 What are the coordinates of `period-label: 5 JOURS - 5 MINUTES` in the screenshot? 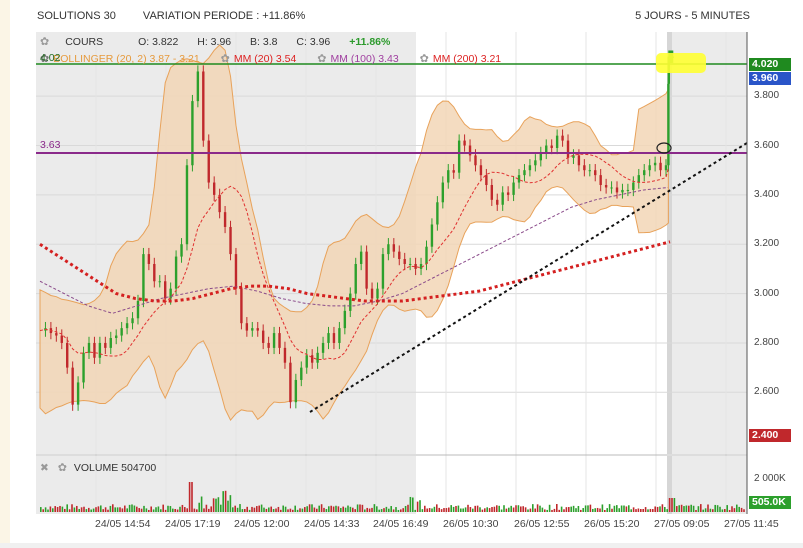 It's located at (692, 16).